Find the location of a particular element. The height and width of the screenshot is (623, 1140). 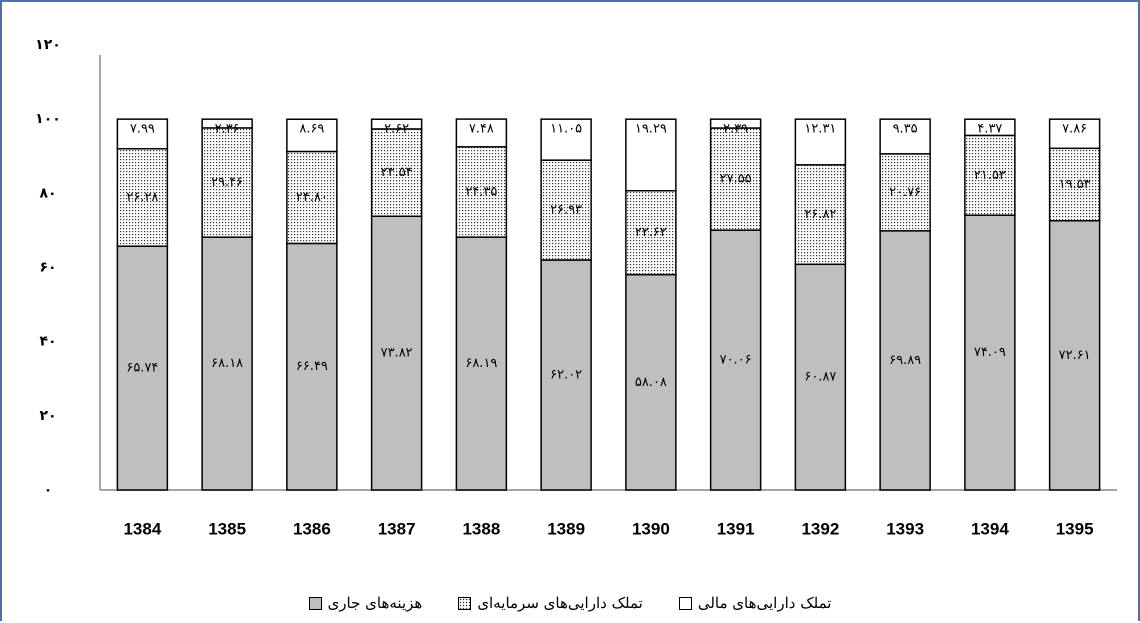

data-label: ۷۰.۰۶ is located at coordinates (736, 360).